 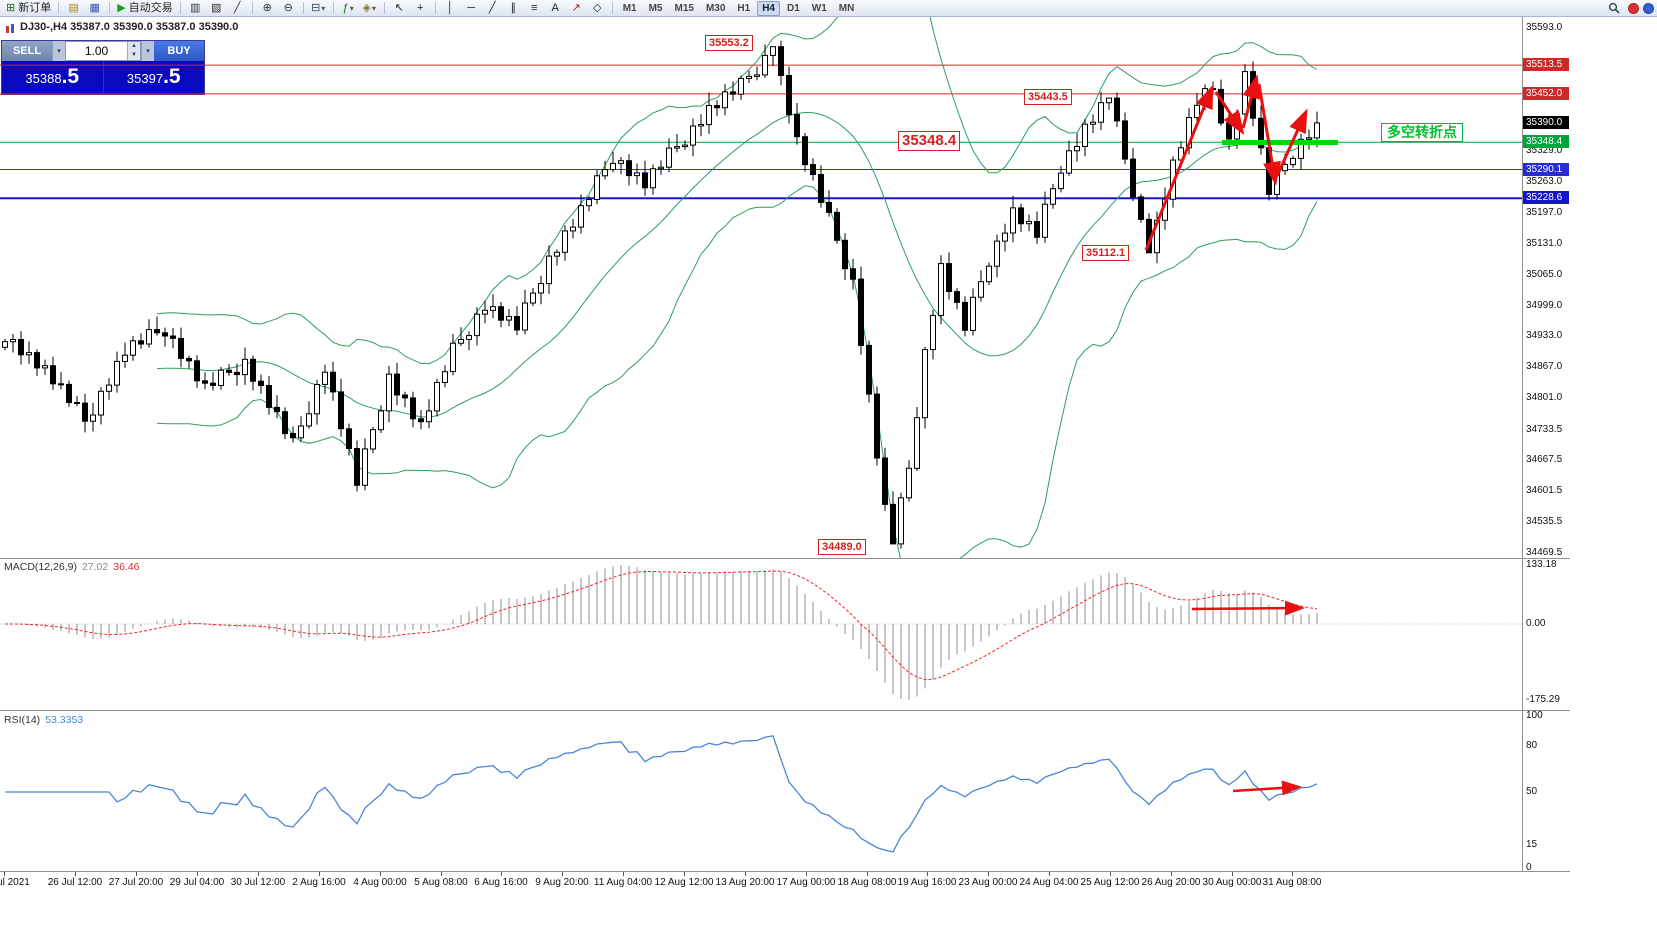 I want to click on notification-badge-red, so click(x=1633, y=8).